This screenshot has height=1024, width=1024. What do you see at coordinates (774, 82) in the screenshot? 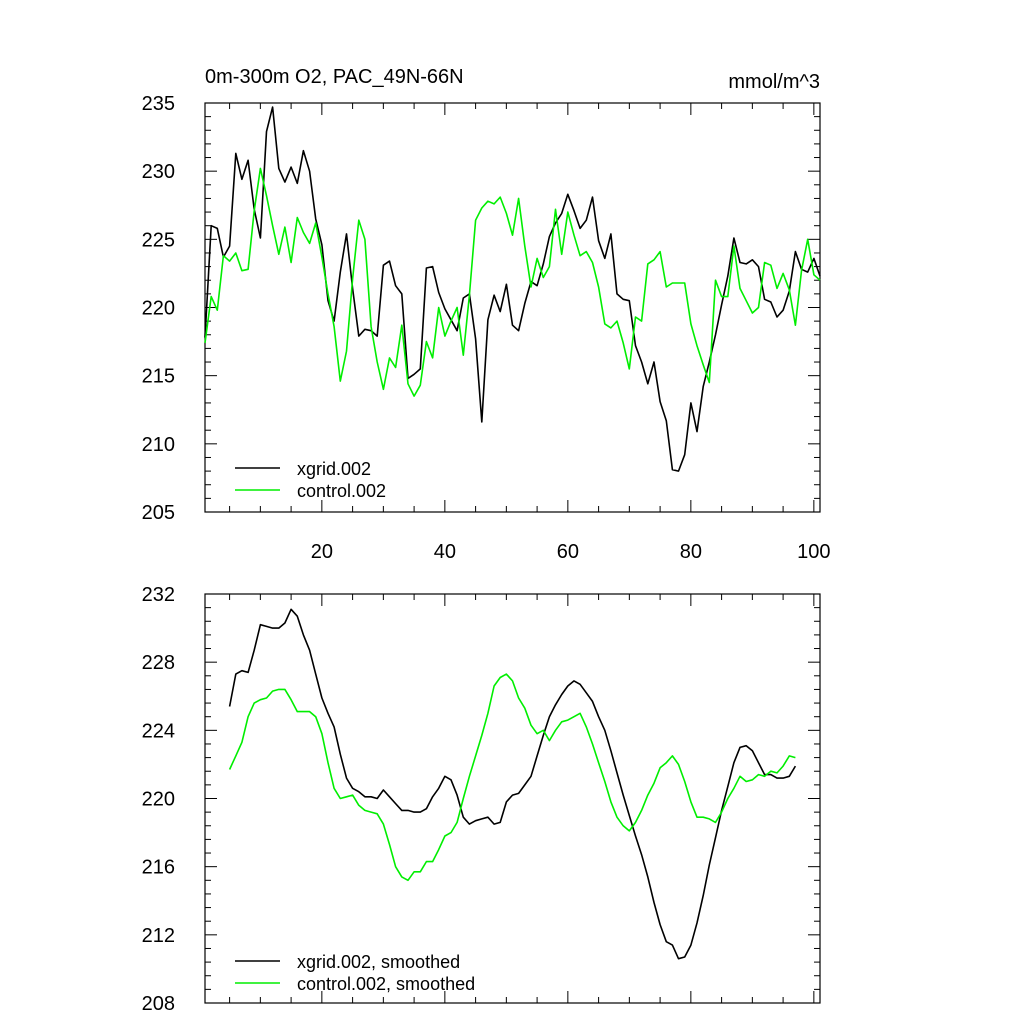
I see `units-label: mmol/m^3` at bounding box center [774, 82].